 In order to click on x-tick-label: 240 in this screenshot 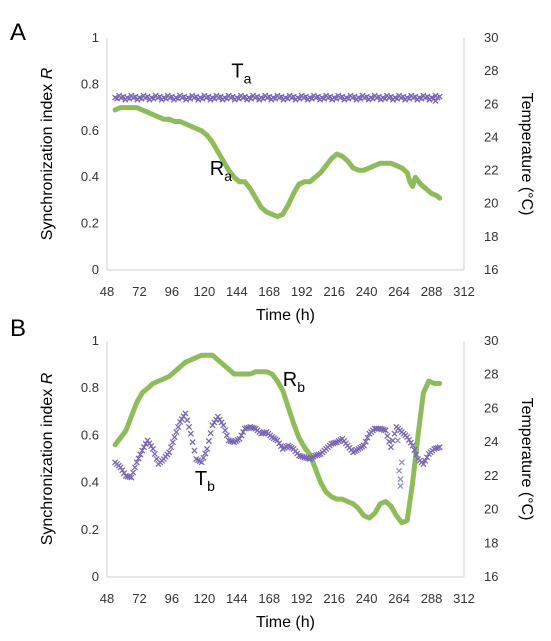, I will do `click(367, 291)`.